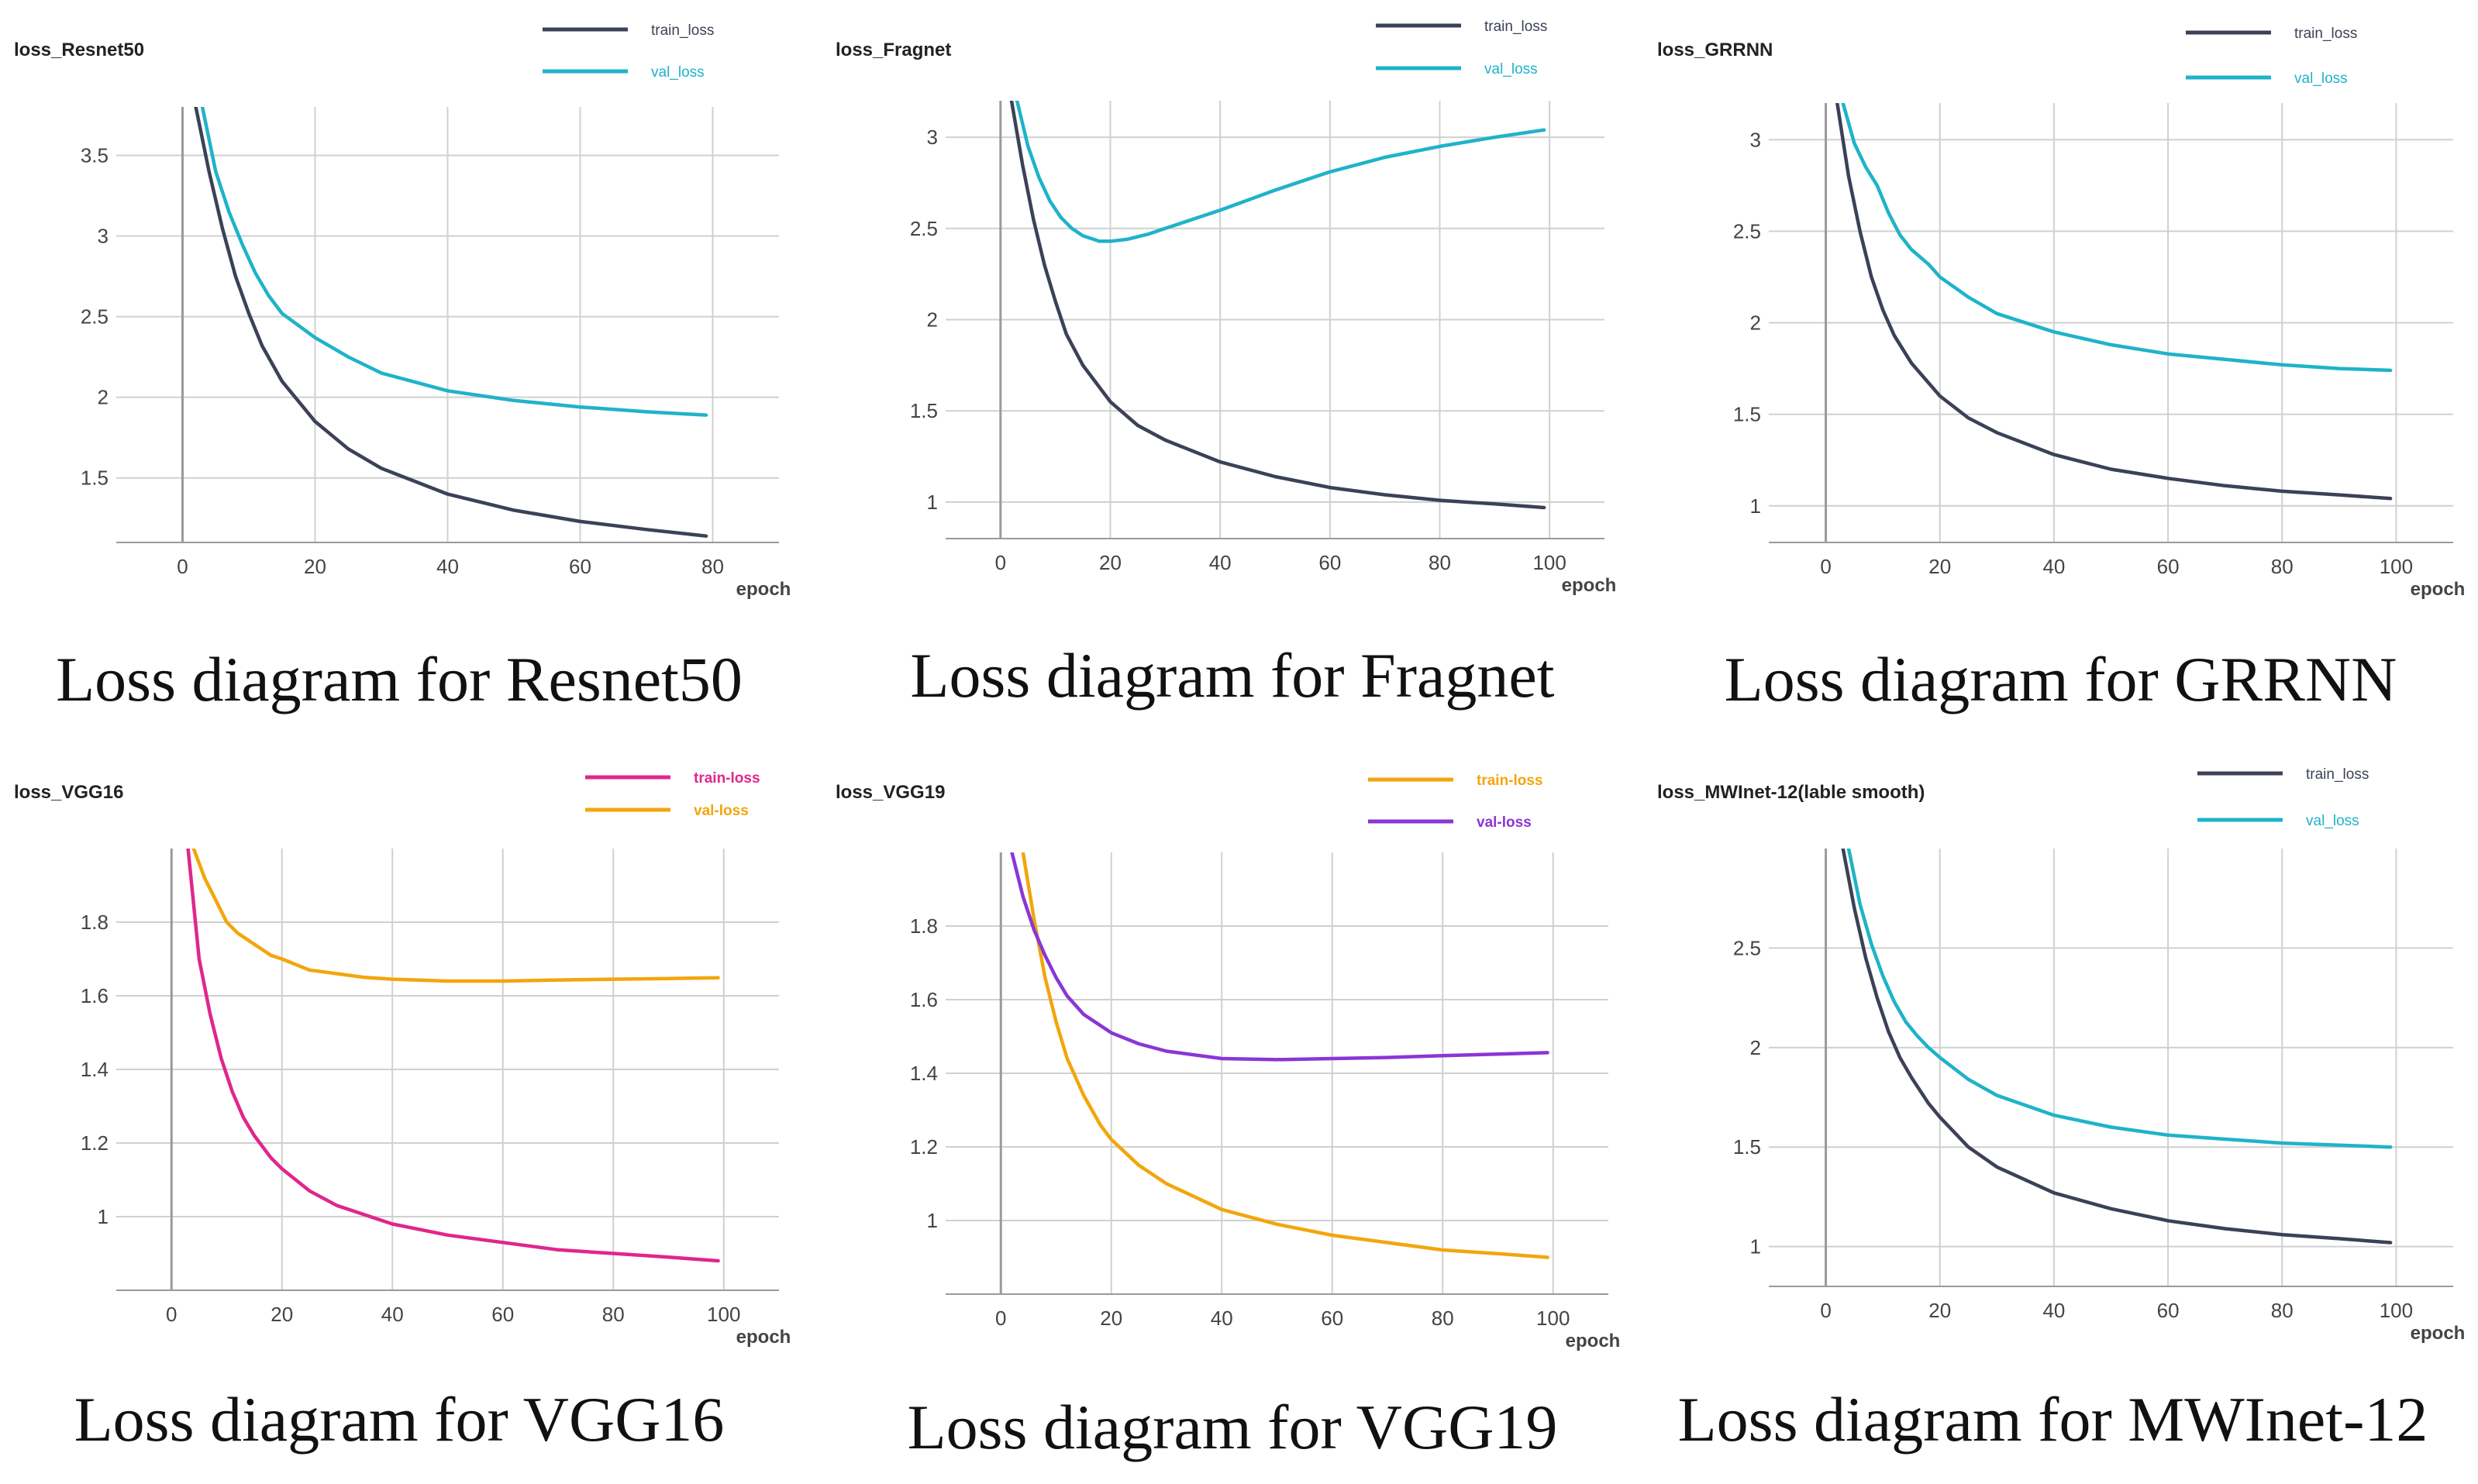 The height and width of the screenshot is (1484, 2478). What do you see at coordinates (893, 50) in the screenshot?
I see `chart-title: loss_Fragnet` at bounding box center [893, 50].